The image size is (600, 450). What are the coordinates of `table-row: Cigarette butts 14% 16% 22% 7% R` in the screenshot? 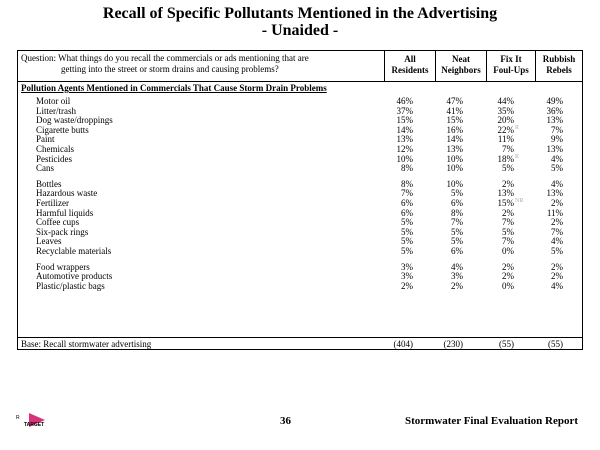 It's located at (300, 130).